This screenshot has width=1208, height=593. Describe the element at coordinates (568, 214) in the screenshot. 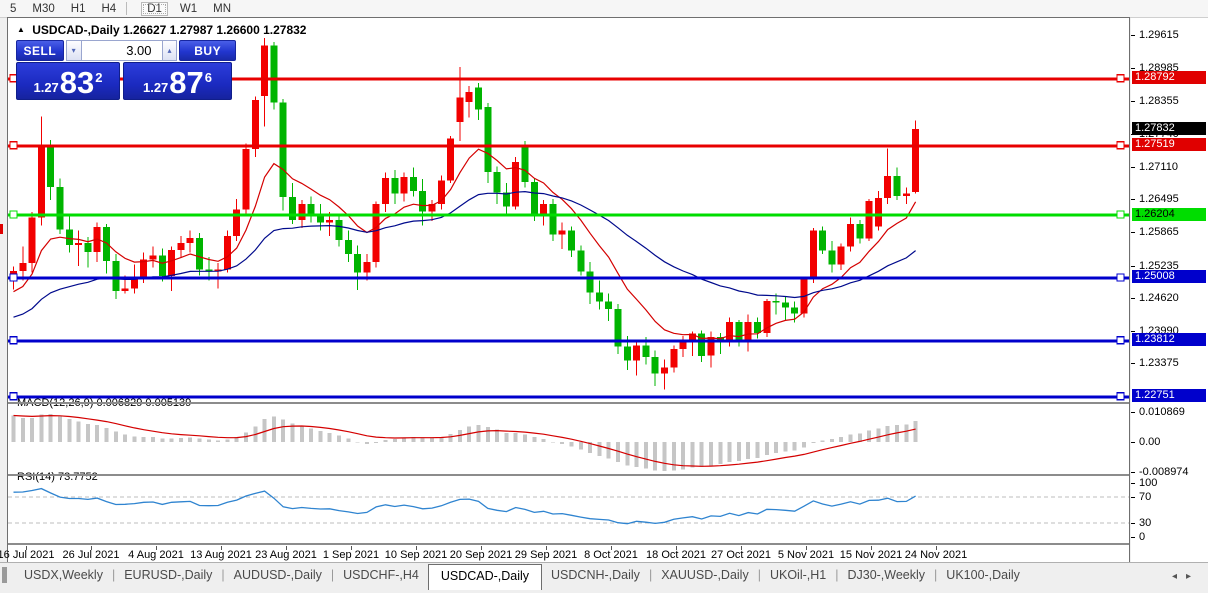

I see `hline-1.26204` at that location.